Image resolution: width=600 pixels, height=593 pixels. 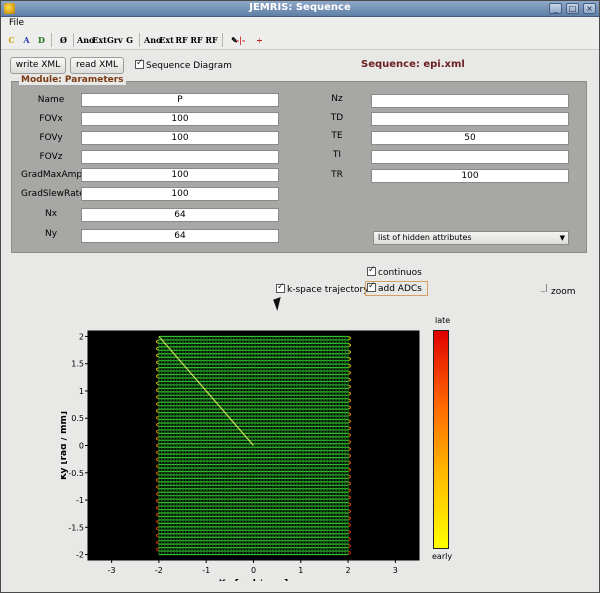 What do you see at coordinates (562, 238) in the screenshot?
I see `chevron-down-icon: ▼` at bounding box center [562, 238].